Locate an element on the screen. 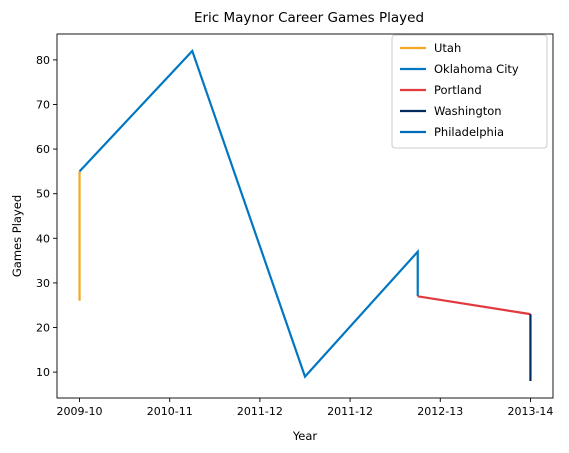  legend-label: Philadelphia is located at coordinates (469, 132).